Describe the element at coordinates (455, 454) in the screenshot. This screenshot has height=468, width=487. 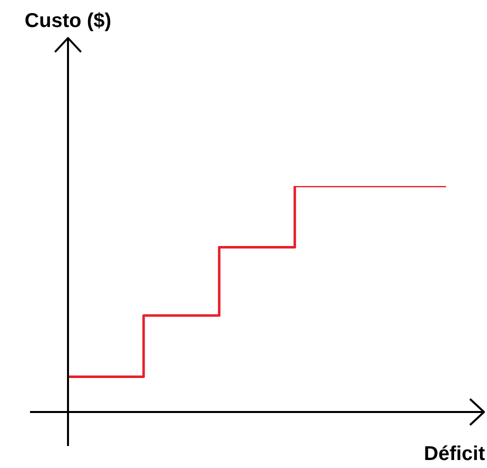
I see `x-axis-title: Déficit` at that location.